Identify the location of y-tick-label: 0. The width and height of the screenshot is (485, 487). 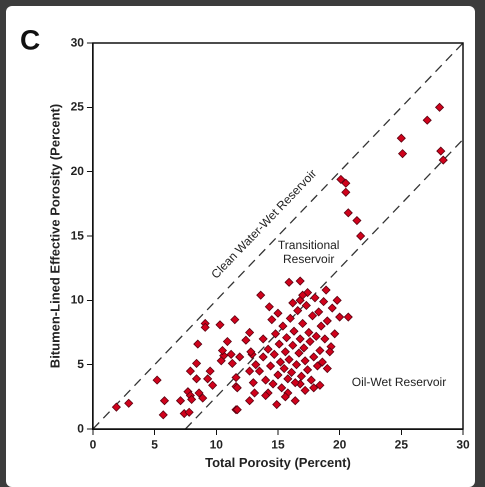
(80, 428).